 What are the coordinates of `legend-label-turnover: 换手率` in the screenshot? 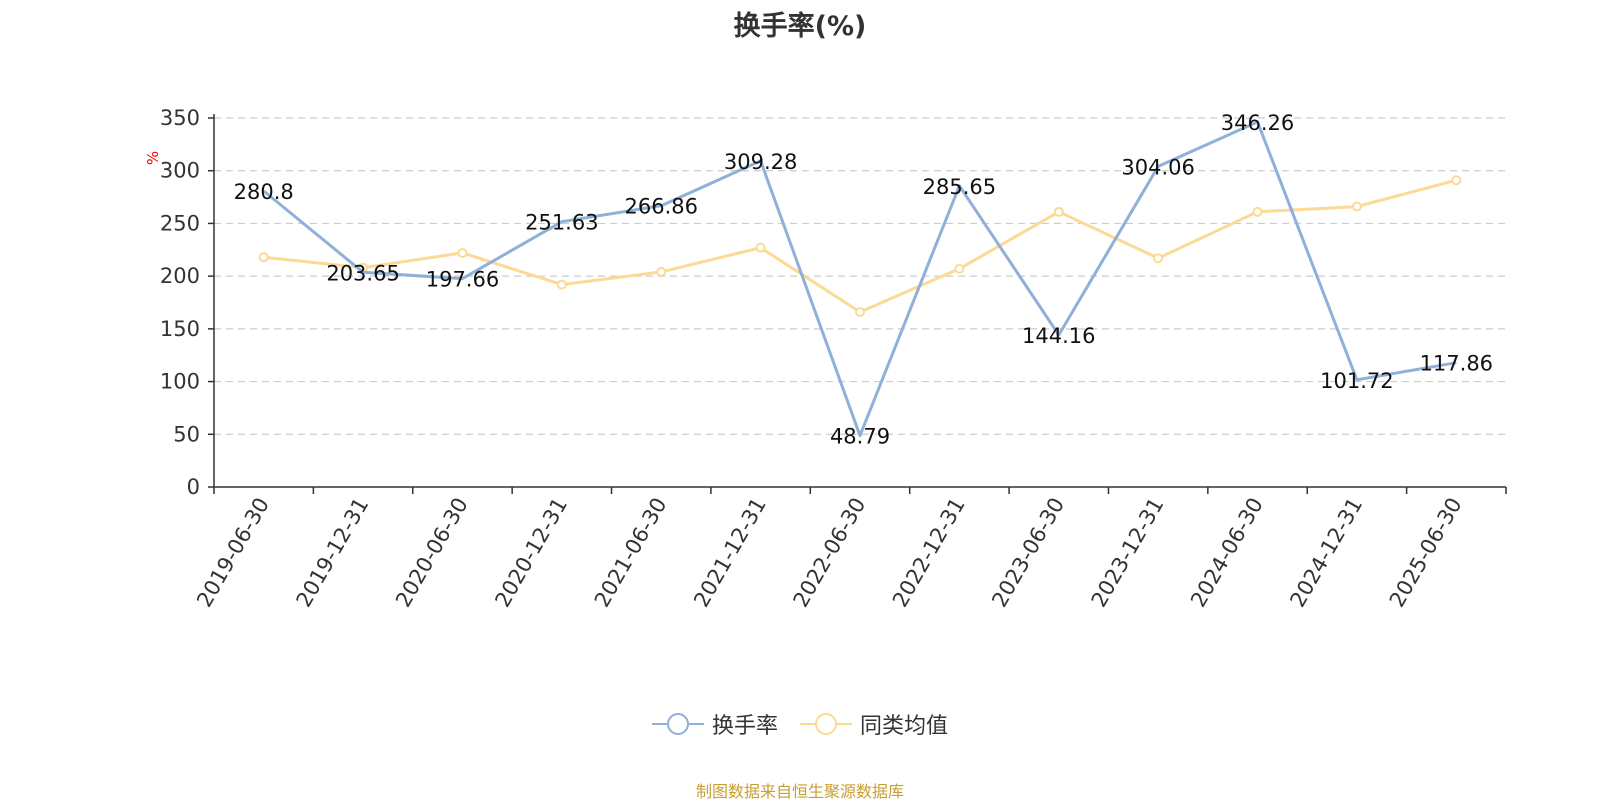 It's located at (744, 726).